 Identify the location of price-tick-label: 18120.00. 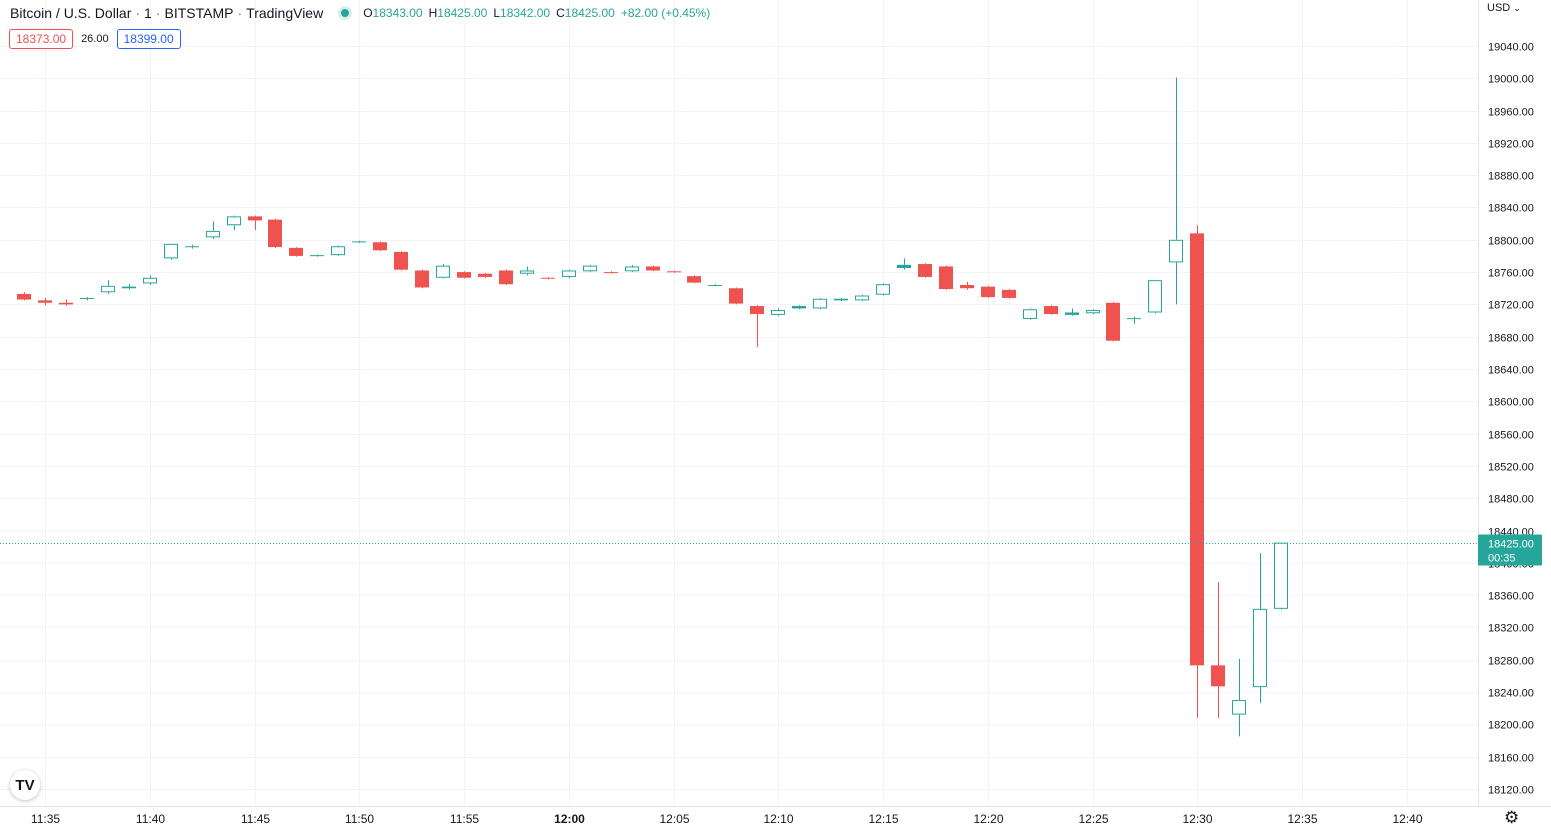
(1511, 791).